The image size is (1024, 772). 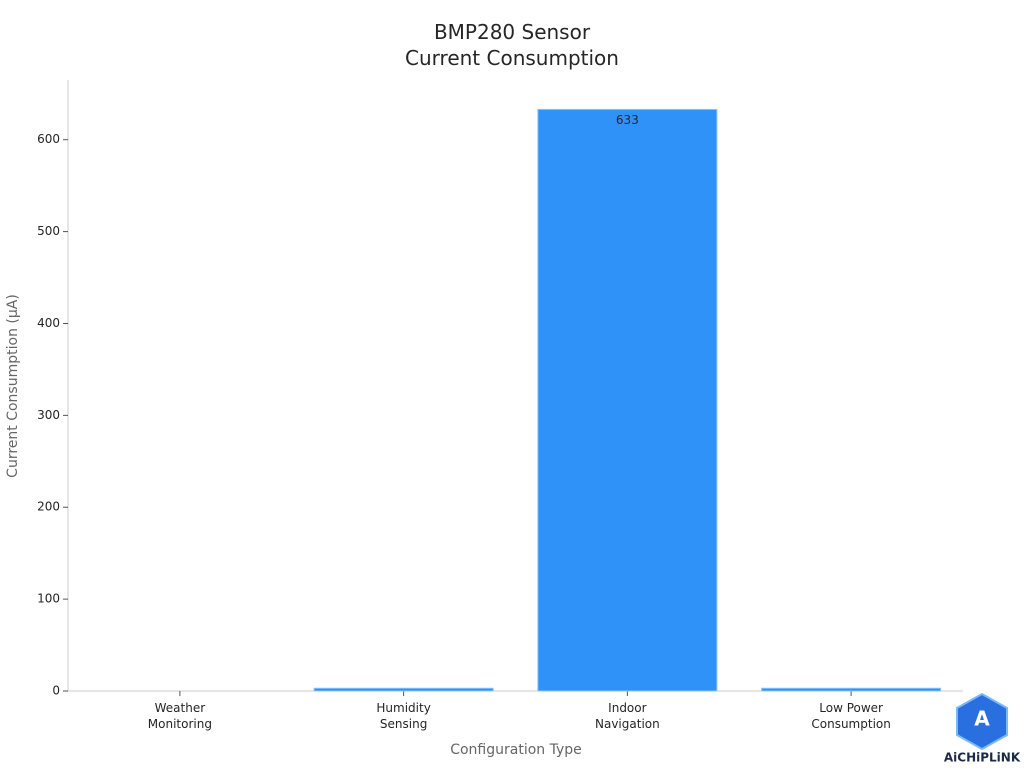 What do you see at coordinates (56, 691) in the screenshot?
I see `y-tick-label: 0` at bounding box center [56, 691].